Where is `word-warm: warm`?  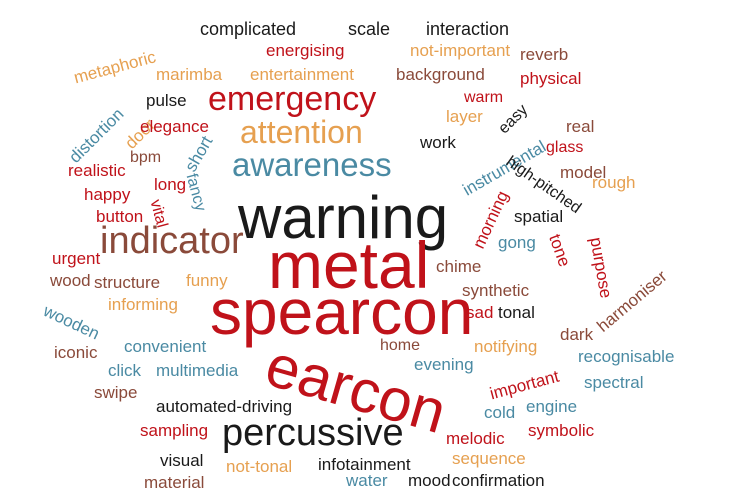 word-warm: warm is located at coordinates (484, 97).